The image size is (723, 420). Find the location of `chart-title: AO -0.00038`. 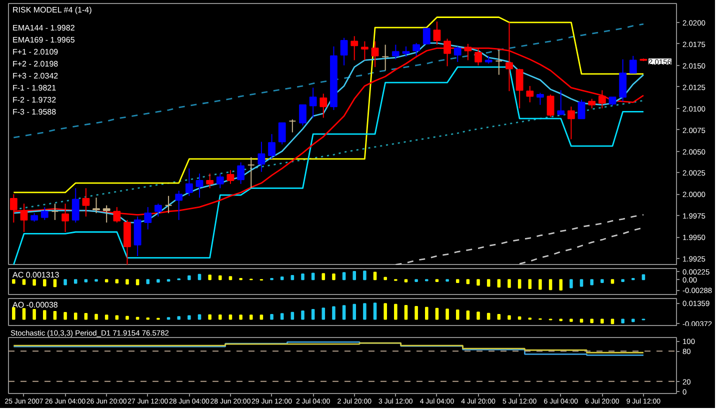

chart-title: AO -0.00038 is located at coordinates (35, 305).